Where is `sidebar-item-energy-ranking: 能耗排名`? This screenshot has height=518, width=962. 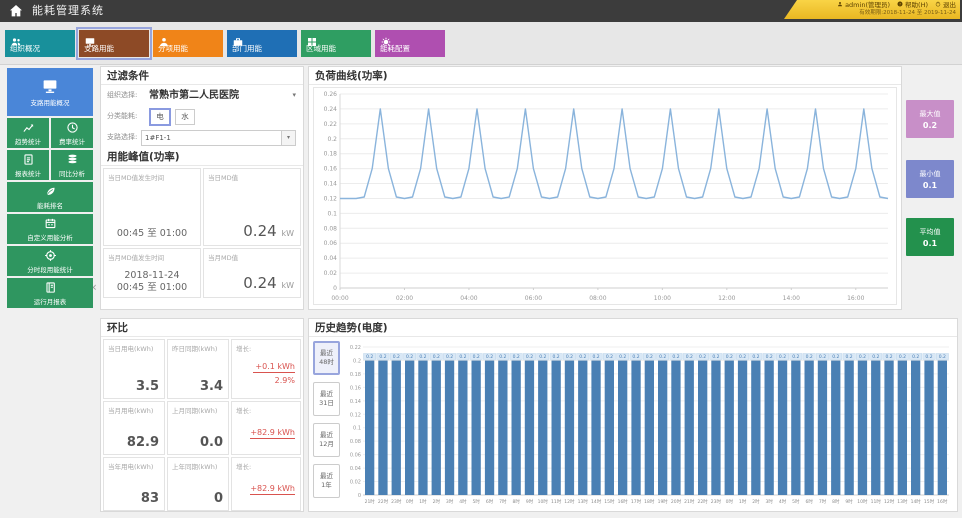
sidebar-item-energy-ranking: 能耗排名 is located at coordinates (50, 197).